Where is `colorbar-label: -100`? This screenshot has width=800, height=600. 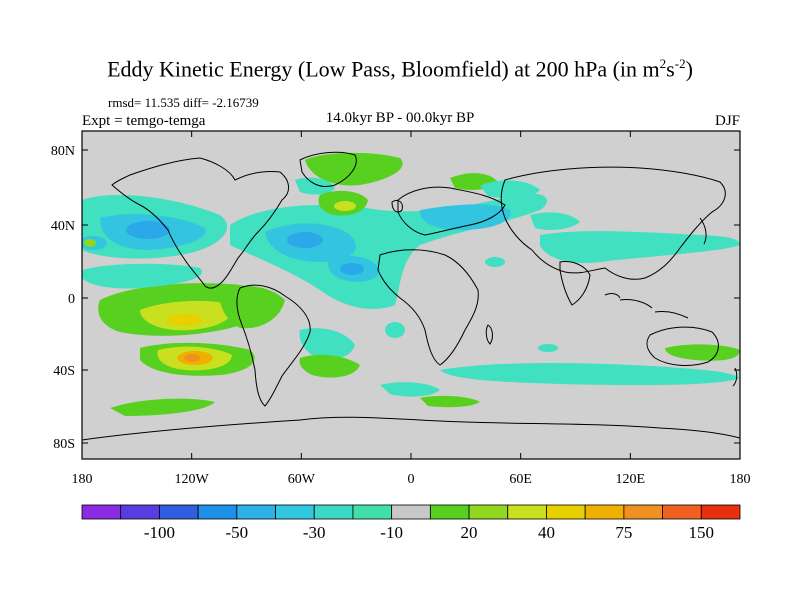 colorbar-label: -100 is located at coordinates (159, 532).